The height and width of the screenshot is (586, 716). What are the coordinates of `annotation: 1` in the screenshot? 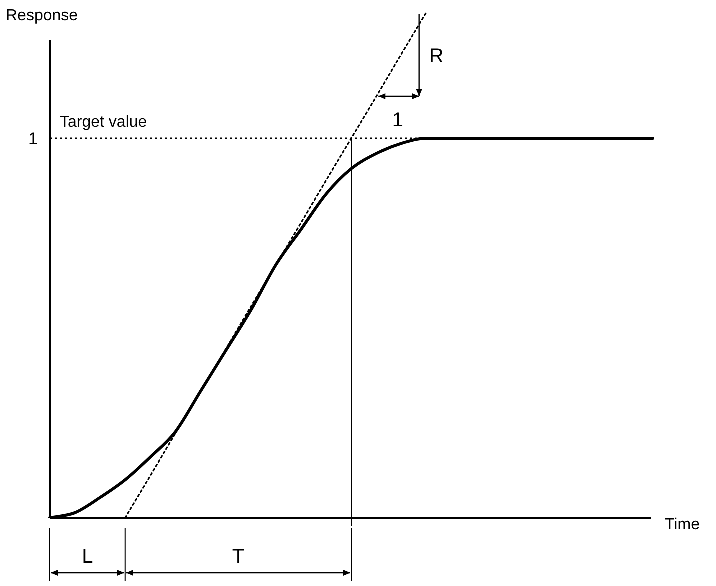 It's located at (398, 121).